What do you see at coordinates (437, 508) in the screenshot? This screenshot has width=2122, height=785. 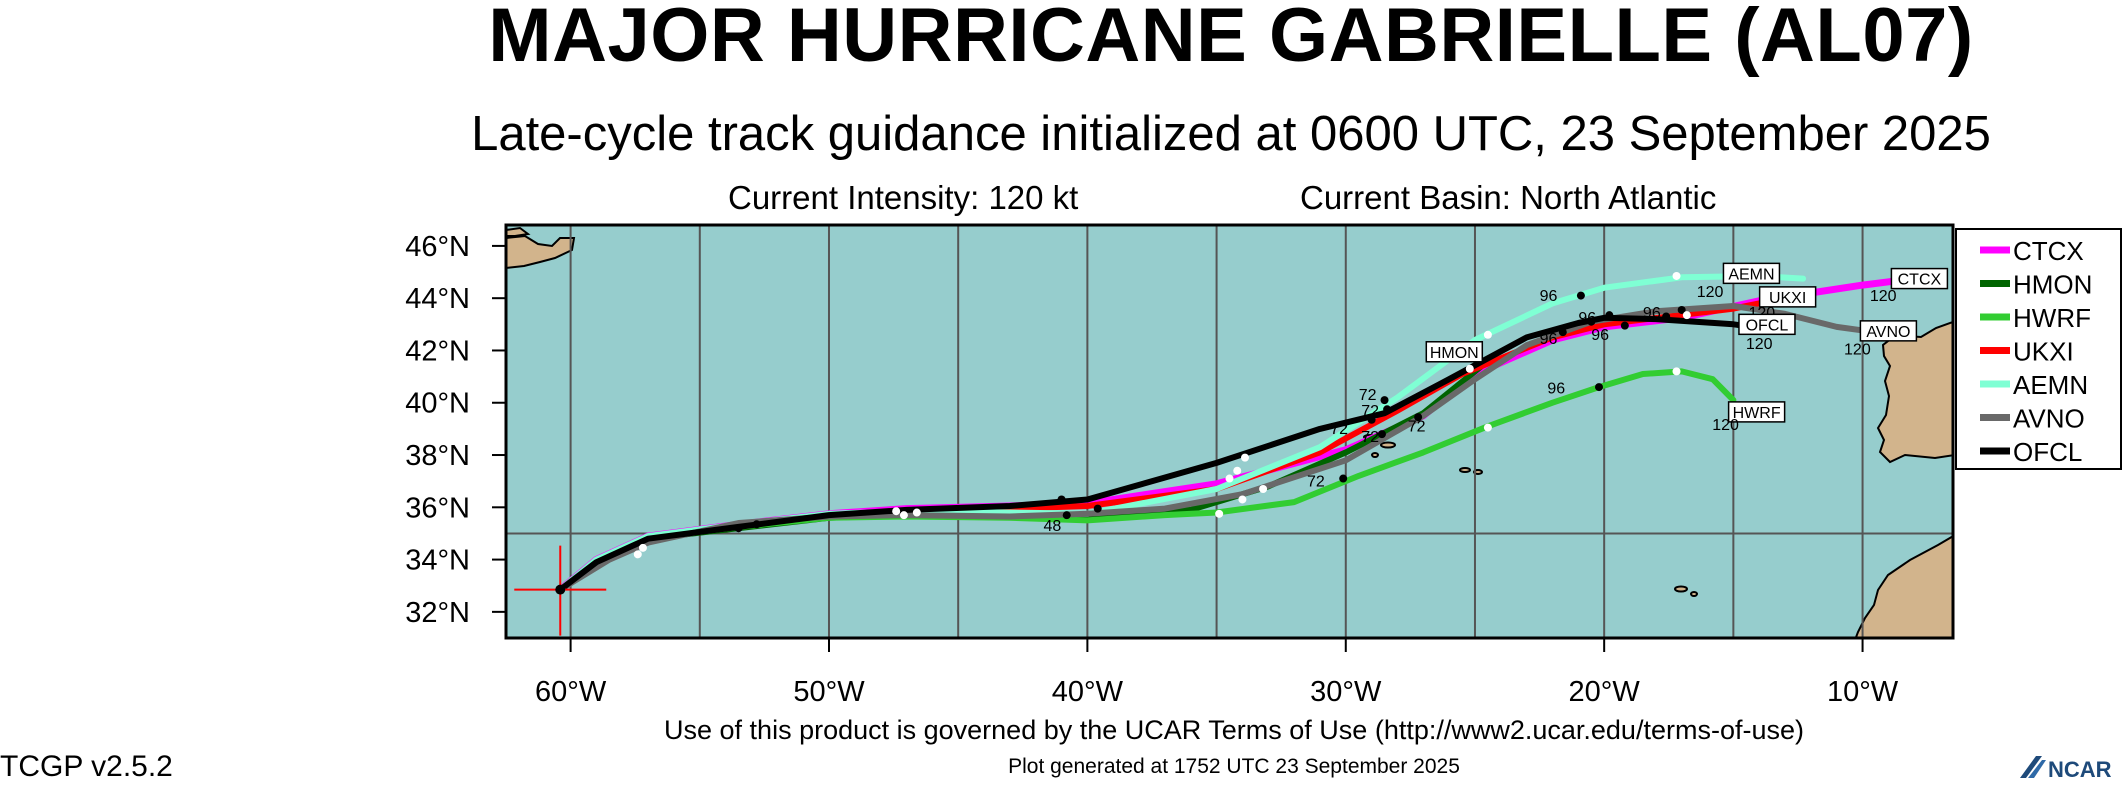 I see `lat-tick-label: 36°N` at bounding box center [437, 508].